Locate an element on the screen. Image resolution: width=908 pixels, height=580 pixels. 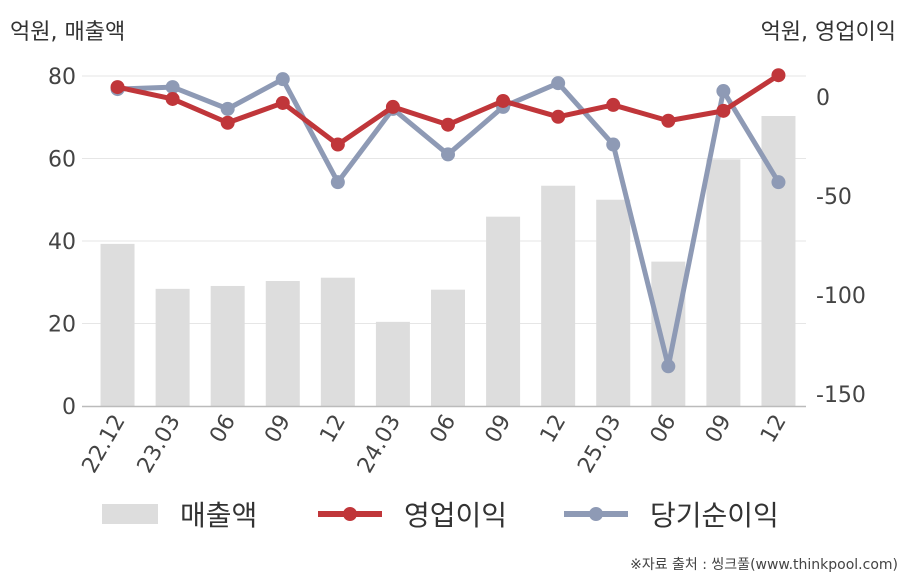
legend-item-revenue: 매출액 is located at coordinates (179, 514).